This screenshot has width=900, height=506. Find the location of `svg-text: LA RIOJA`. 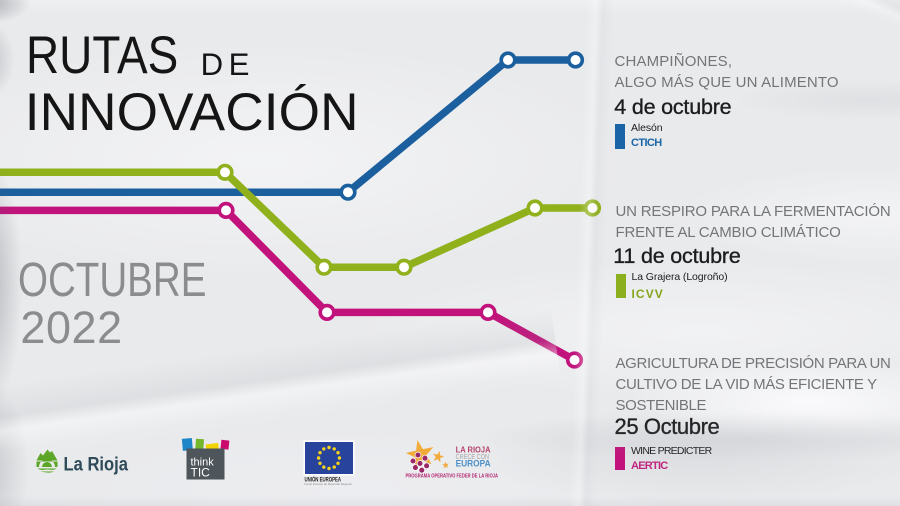

svg-text: LA RIOJA is located at coordinates (473, 450).